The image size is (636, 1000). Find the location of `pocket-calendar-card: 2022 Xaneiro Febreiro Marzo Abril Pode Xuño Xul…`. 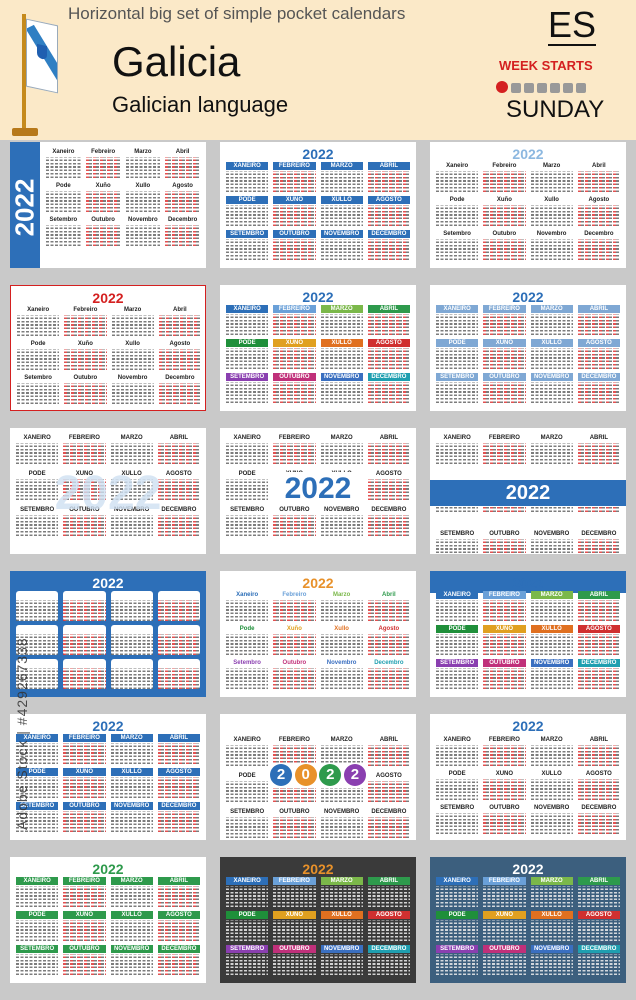

pocket-calendar-card: 2022 Xaneiro Febreiro Marzo Abril Pode Xuño Xul… is located at coordinates (528, 205).